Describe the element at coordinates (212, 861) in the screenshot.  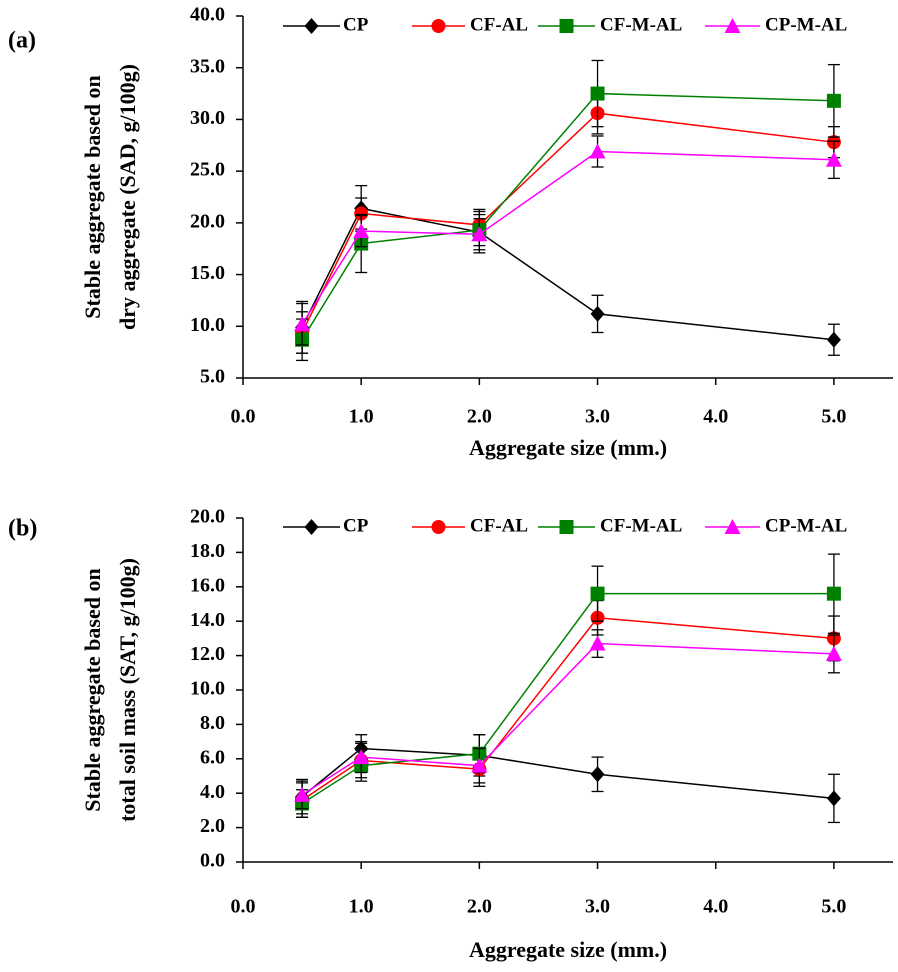
I see `y-tick-label: 0.0` at that location.